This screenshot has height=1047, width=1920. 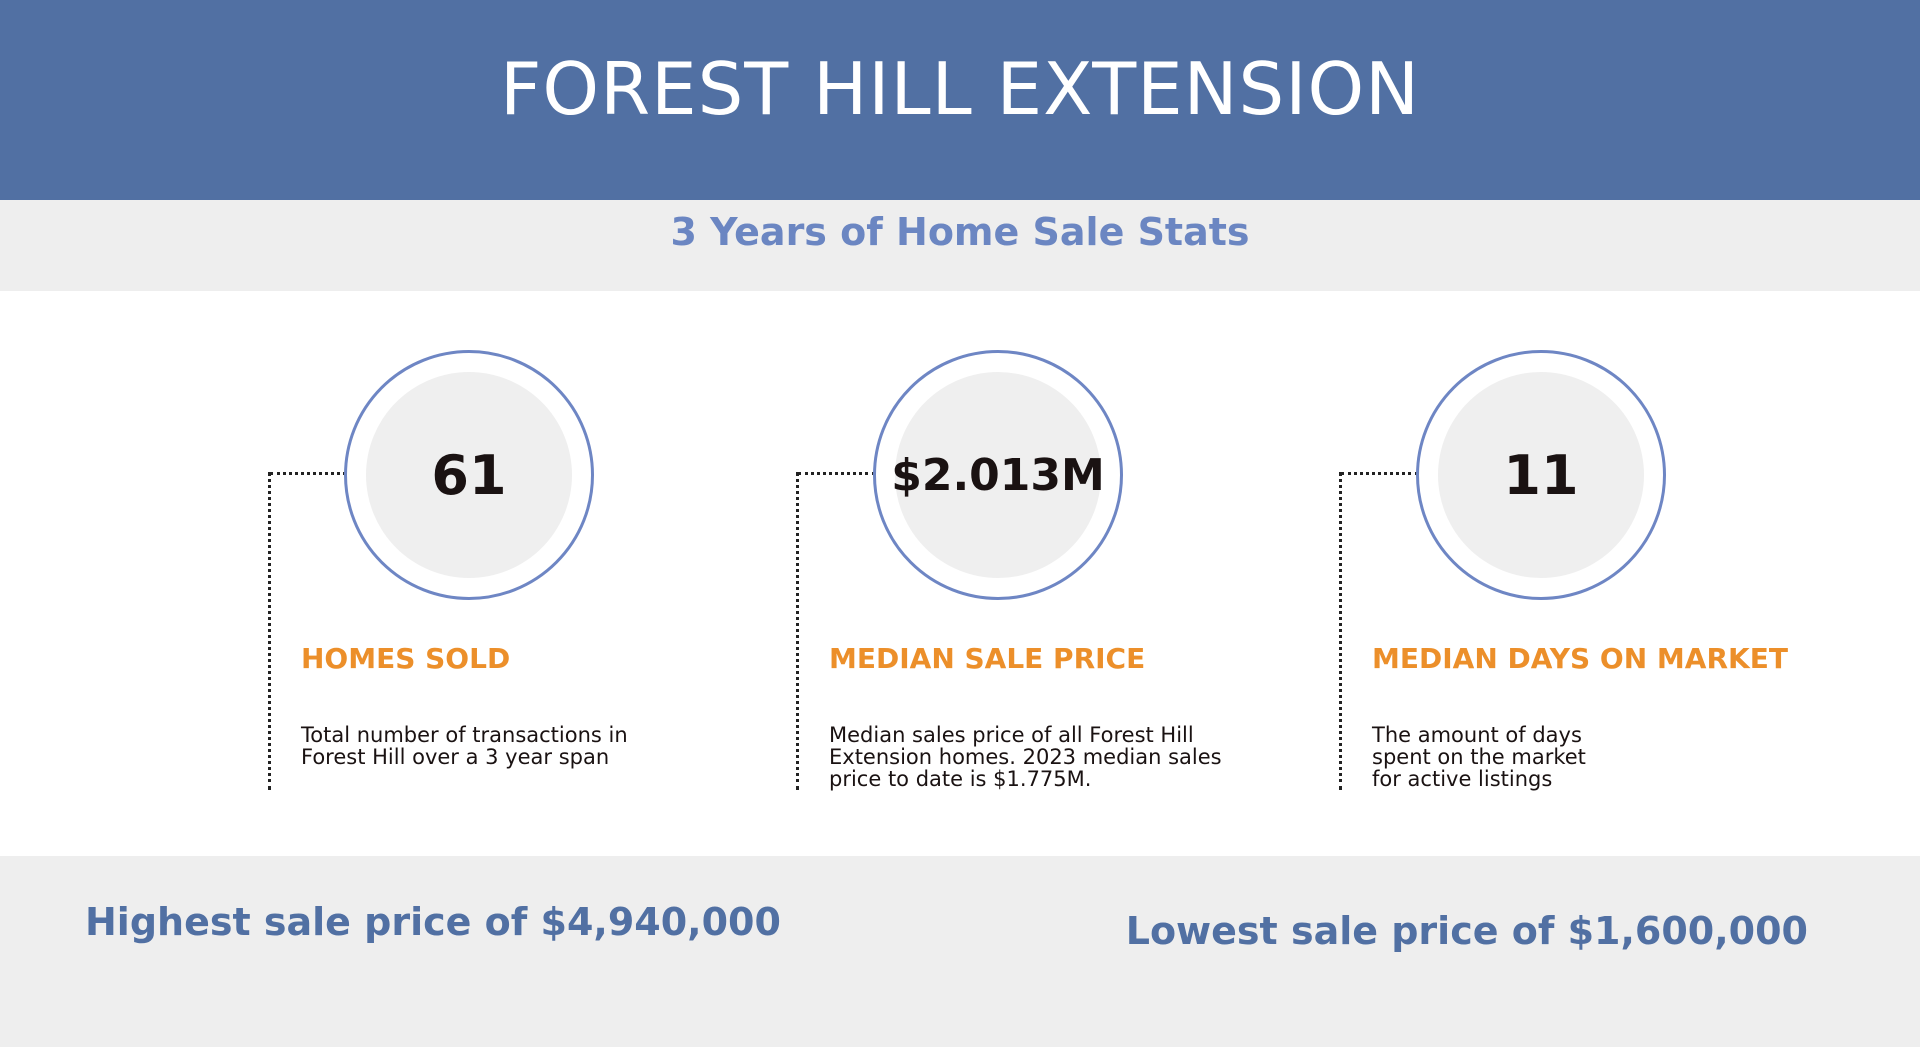 I want to click on stat-value: 11, so click(x=1541, y=475).